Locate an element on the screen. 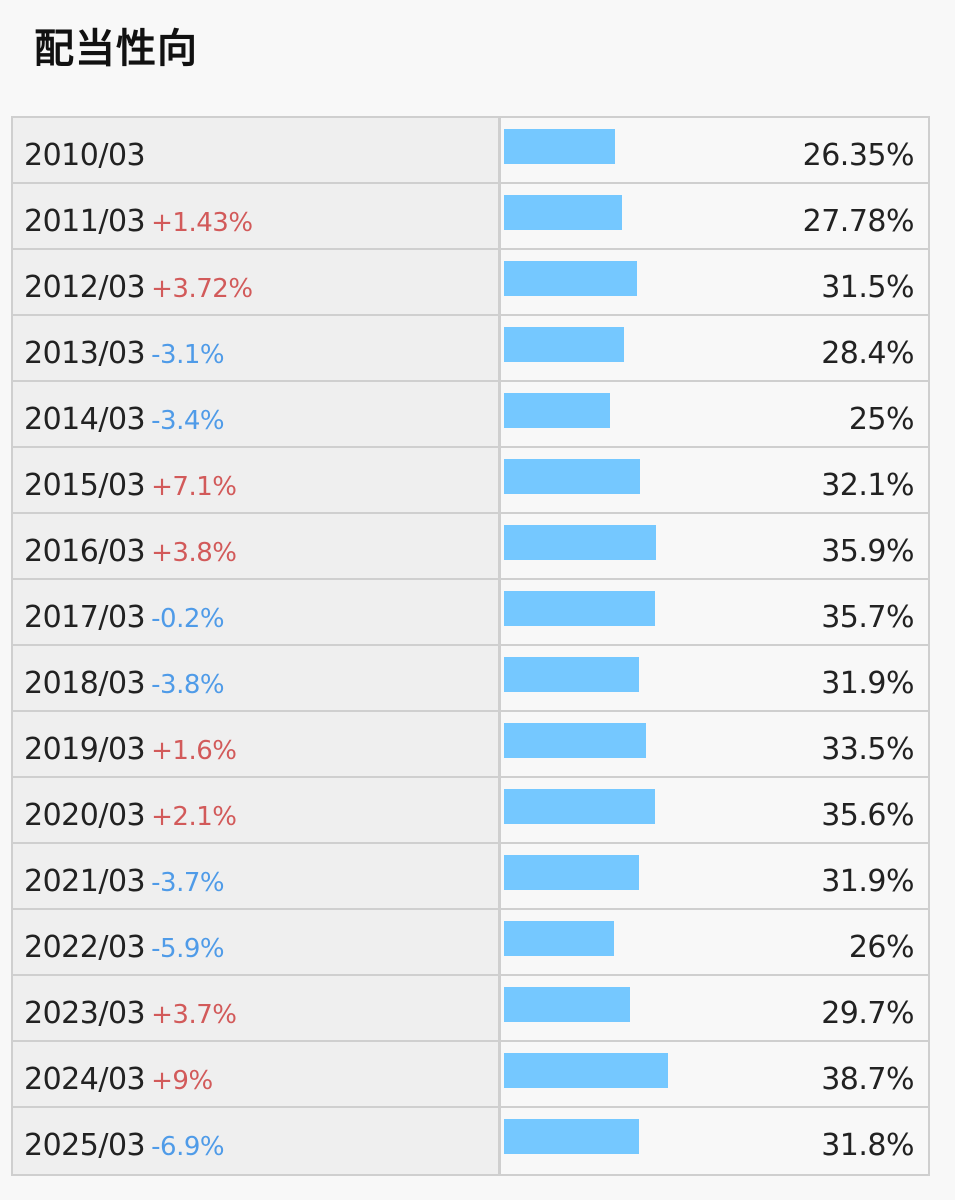 The height and width of the screenshot is (1200, 955). category-label: 2021/03 is located at coordinates (85, 881).